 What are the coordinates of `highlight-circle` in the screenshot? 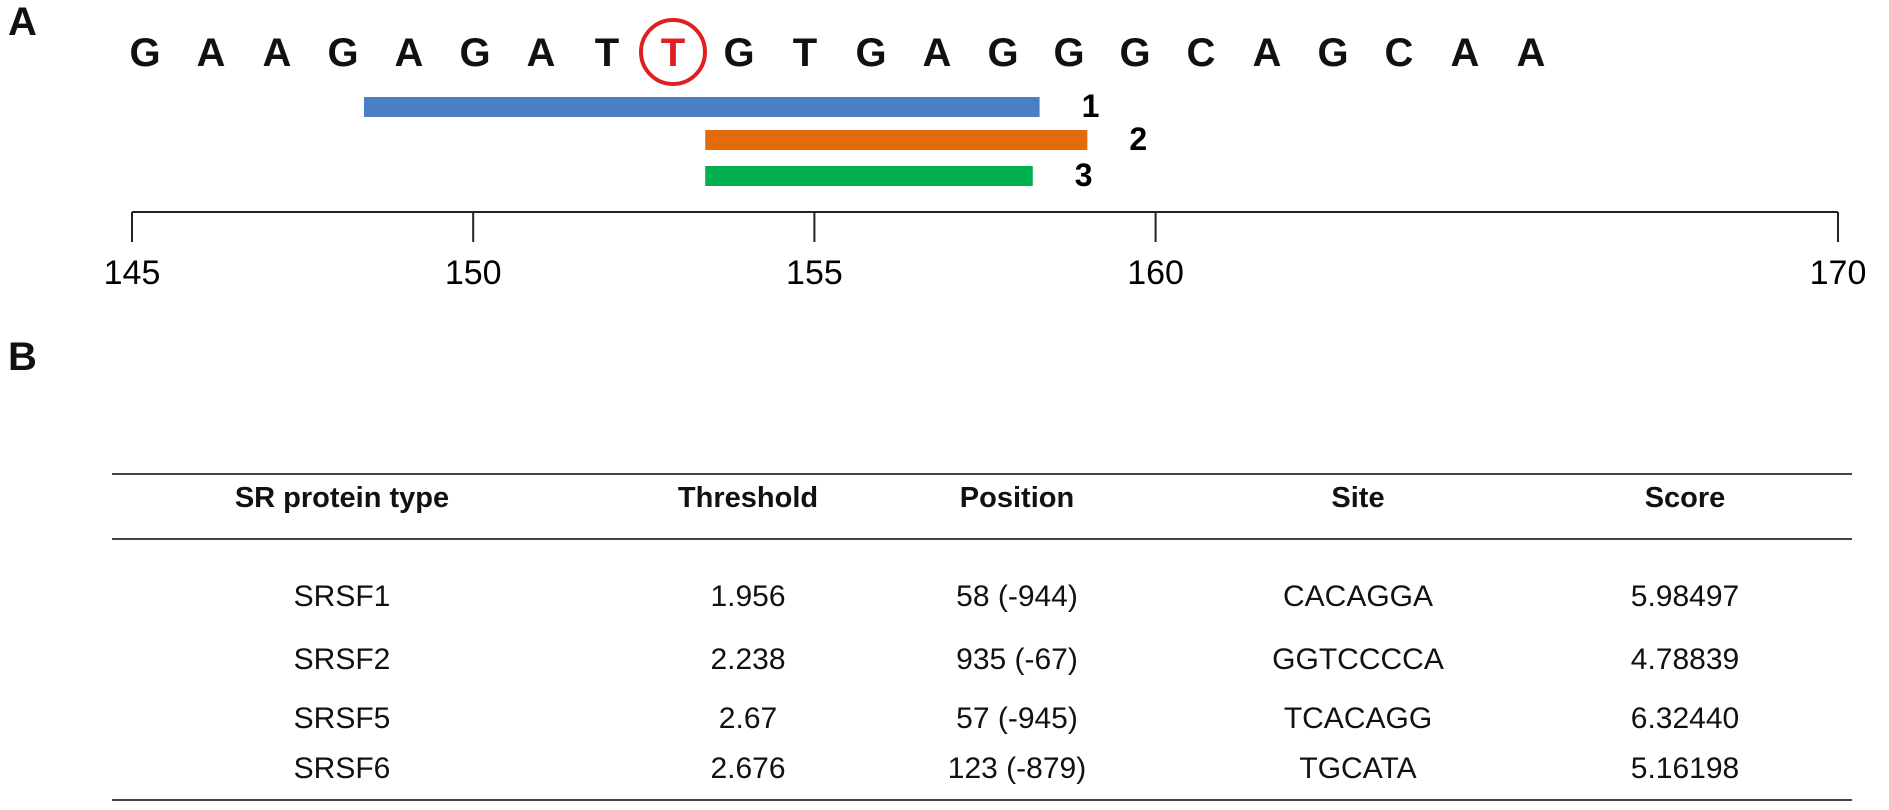 It's located at (673, 52).